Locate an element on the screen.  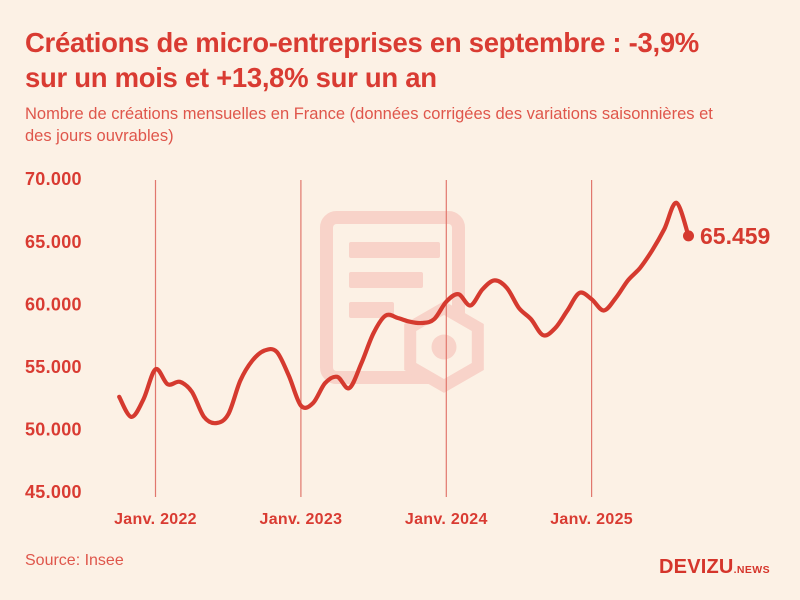
x-axis-tick-label: Janv. 2025 is located at coordinates (591, 519).